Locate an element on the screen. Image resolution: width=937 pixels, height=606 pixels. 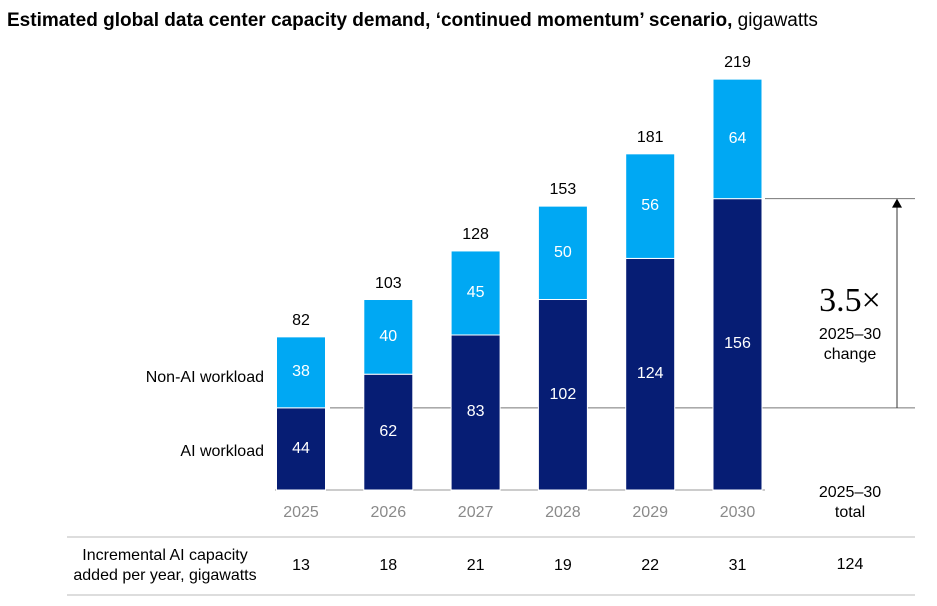
bar-ai-2025 is located at coordinates (301, 449).